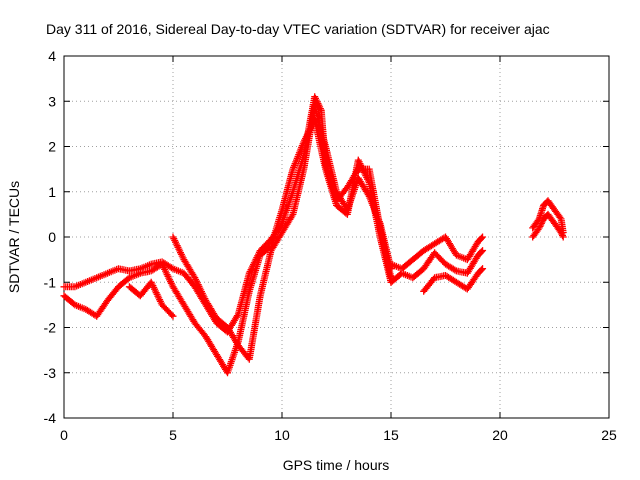  I want to click on y-tick-labels: -4 -3 -2 -1 0 1 2 3 4, so click(50, 237).